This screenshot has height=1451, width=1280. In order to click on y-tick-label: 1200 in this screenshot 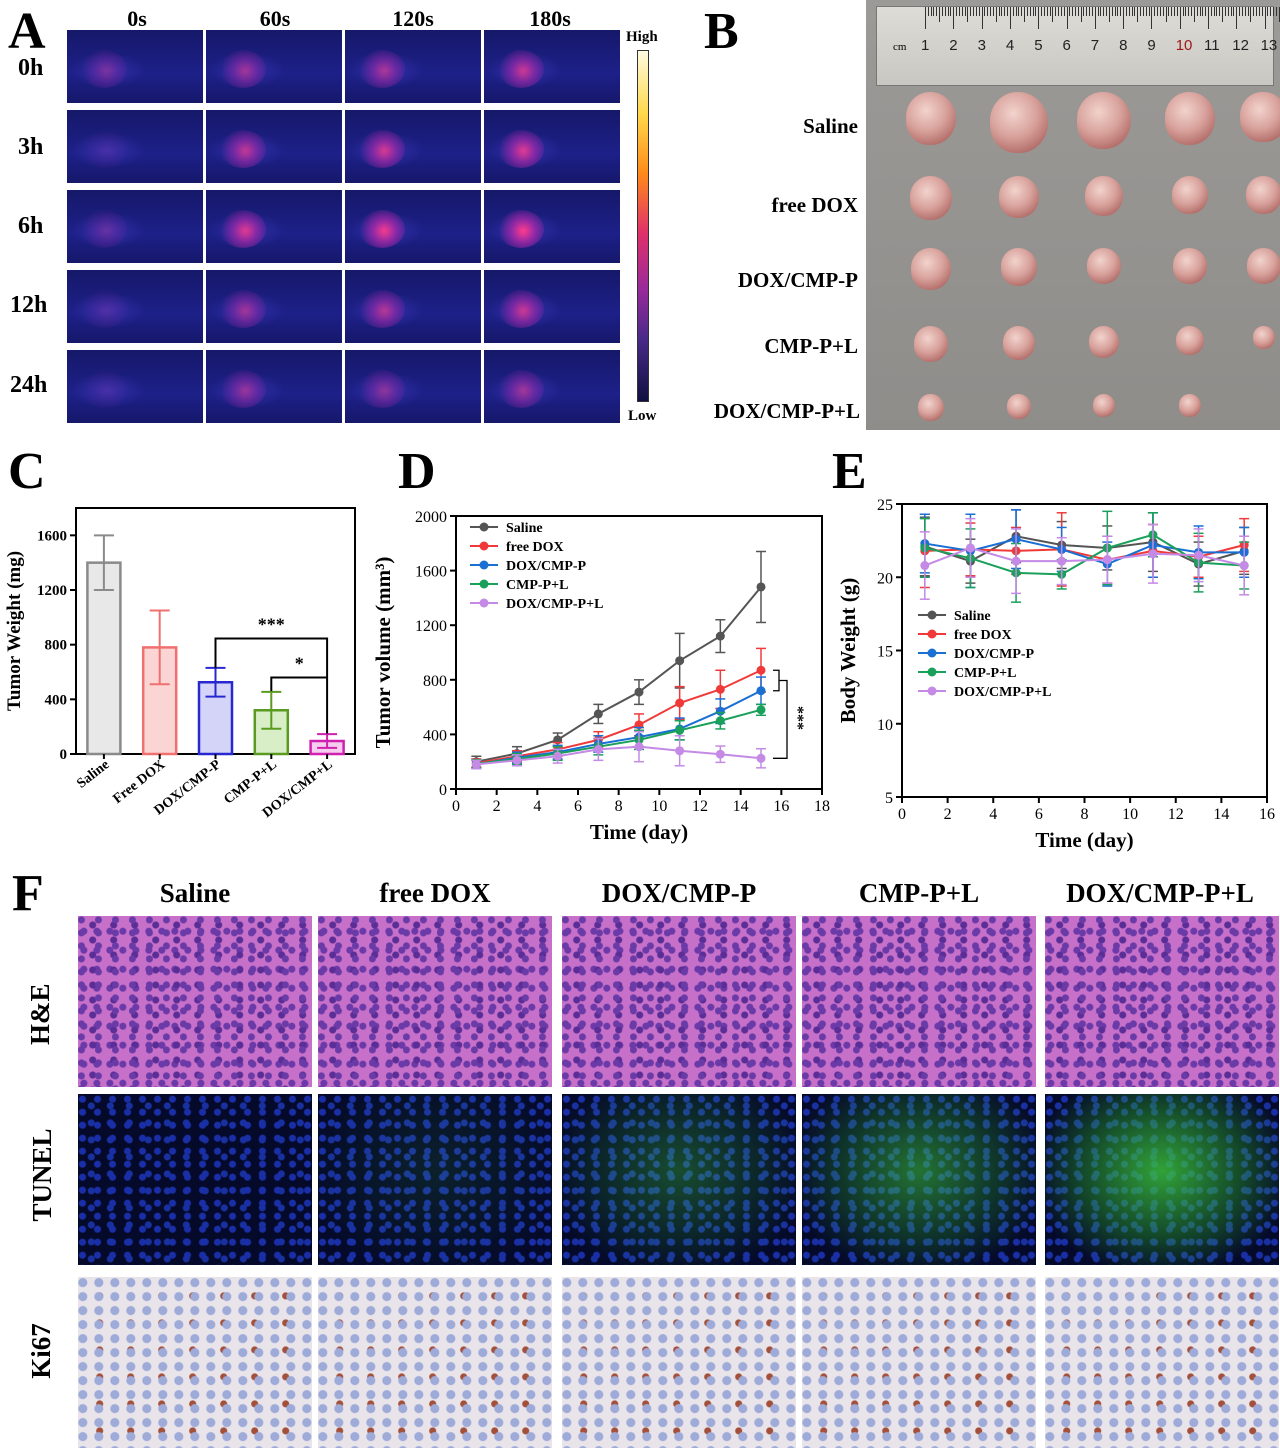, I will do `click(52, 591)`.